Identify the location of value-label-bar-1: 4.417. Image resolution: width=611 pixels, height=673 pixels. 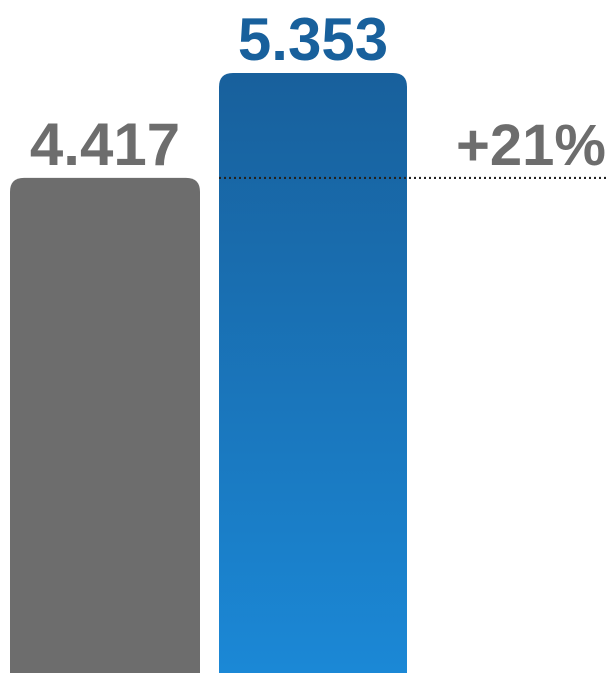
(105, 144).